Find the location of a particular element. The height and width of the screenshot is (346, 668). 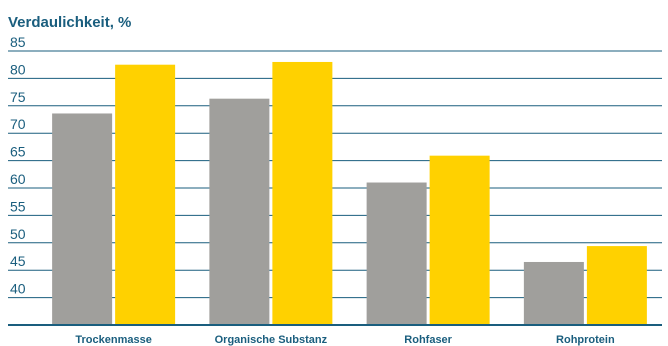

x-tick-label: Organische Substanz is located at coordinates (271, 340).